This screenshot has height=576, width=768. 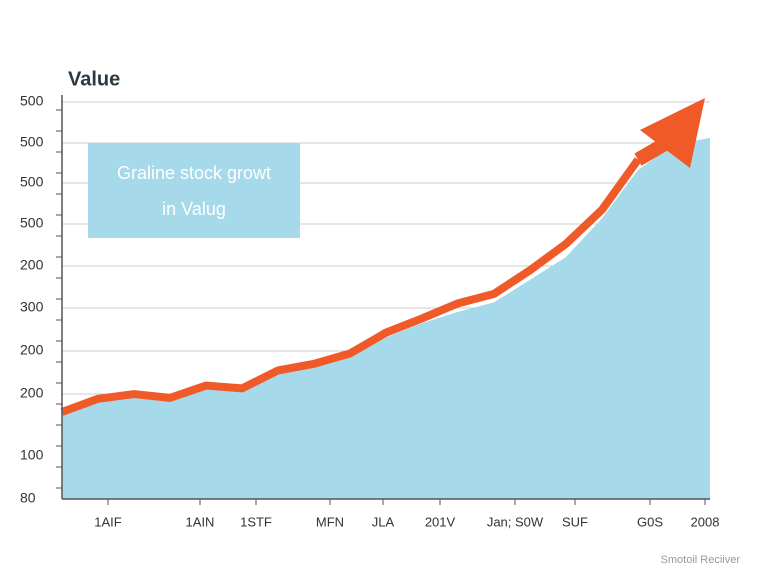 I want to click on x-tick-label: 1AIN, so click(x=200, y=521).